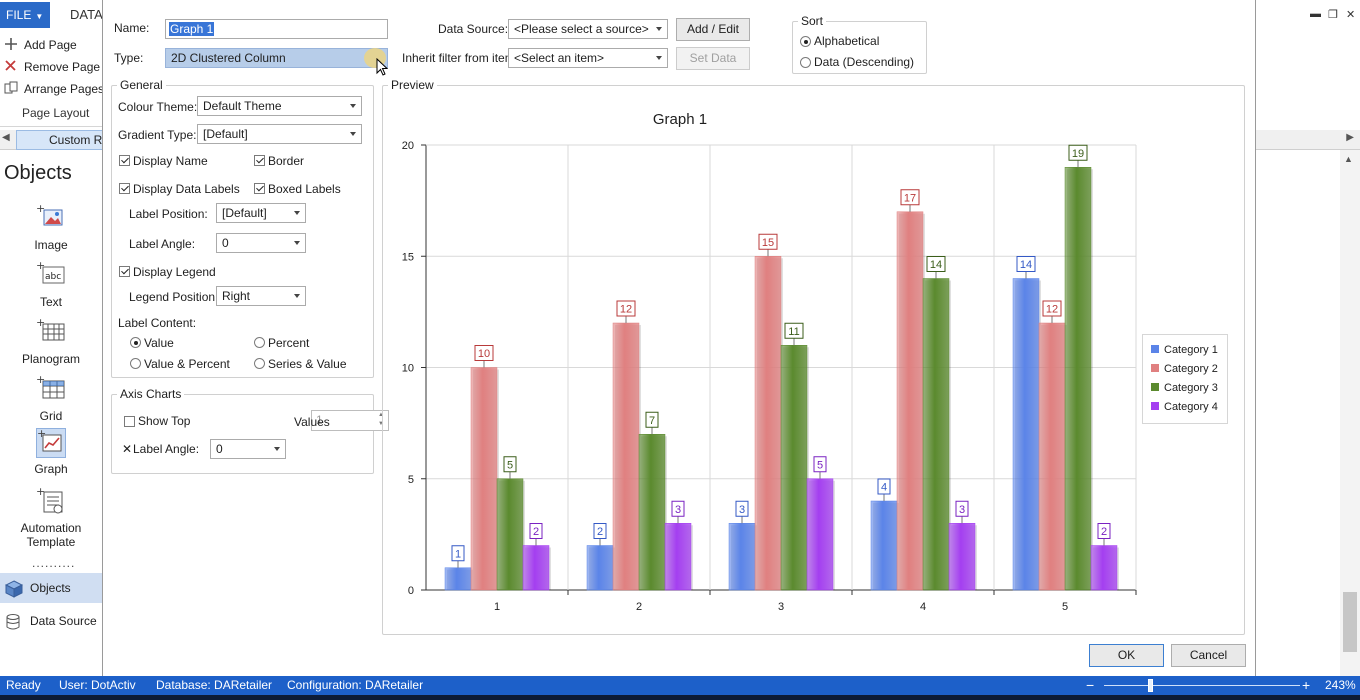 The height and width of the screenshot is (700, 1360). I want to click on arrange-pages-button: Arrange Pages, so click(54, 89).